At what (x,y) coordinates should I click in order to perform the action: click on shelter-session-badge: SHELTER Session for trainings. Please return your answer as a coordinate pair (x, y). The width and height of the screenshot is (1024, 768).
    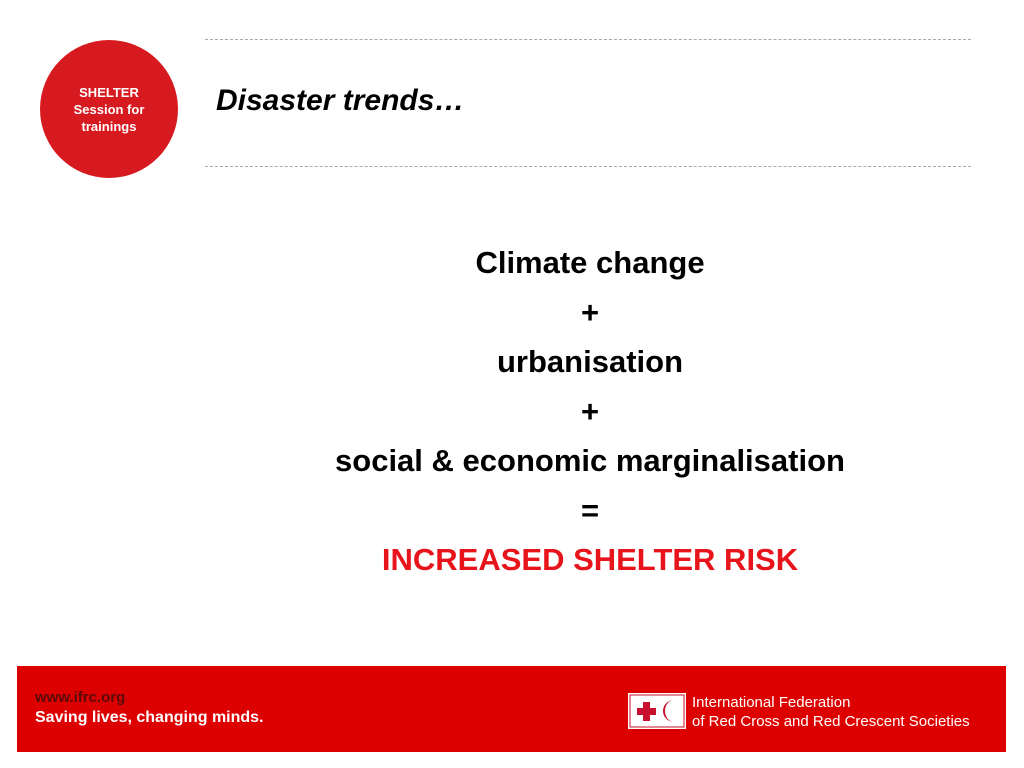
    Looking at the image, I should click on (109, 109).